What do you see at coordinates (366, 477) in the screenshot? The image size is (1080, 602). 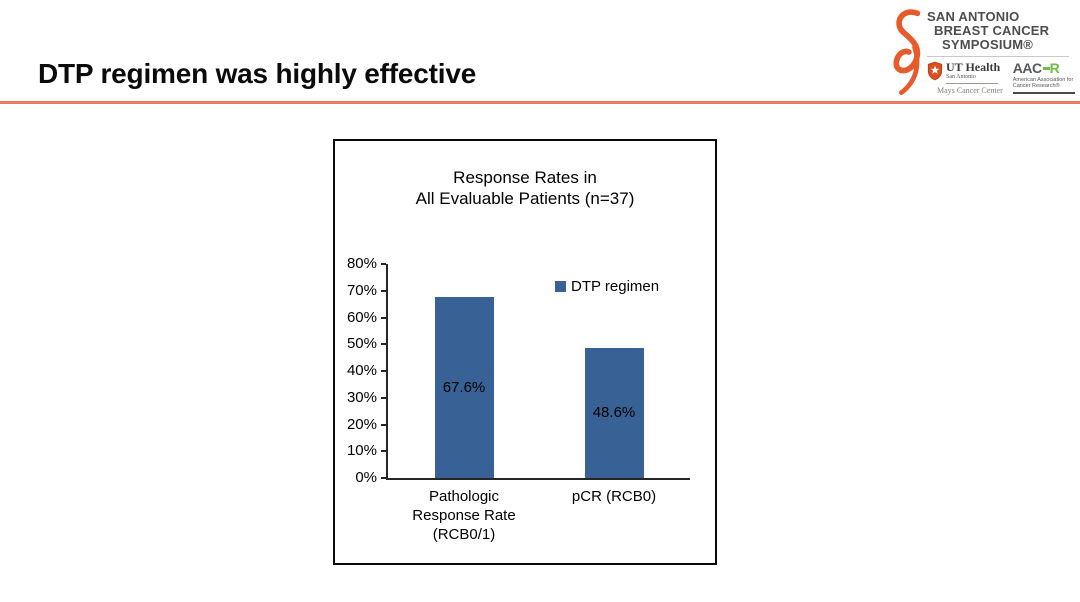 I see `y-tick-label: 0%` at bounding box center [366, 477].